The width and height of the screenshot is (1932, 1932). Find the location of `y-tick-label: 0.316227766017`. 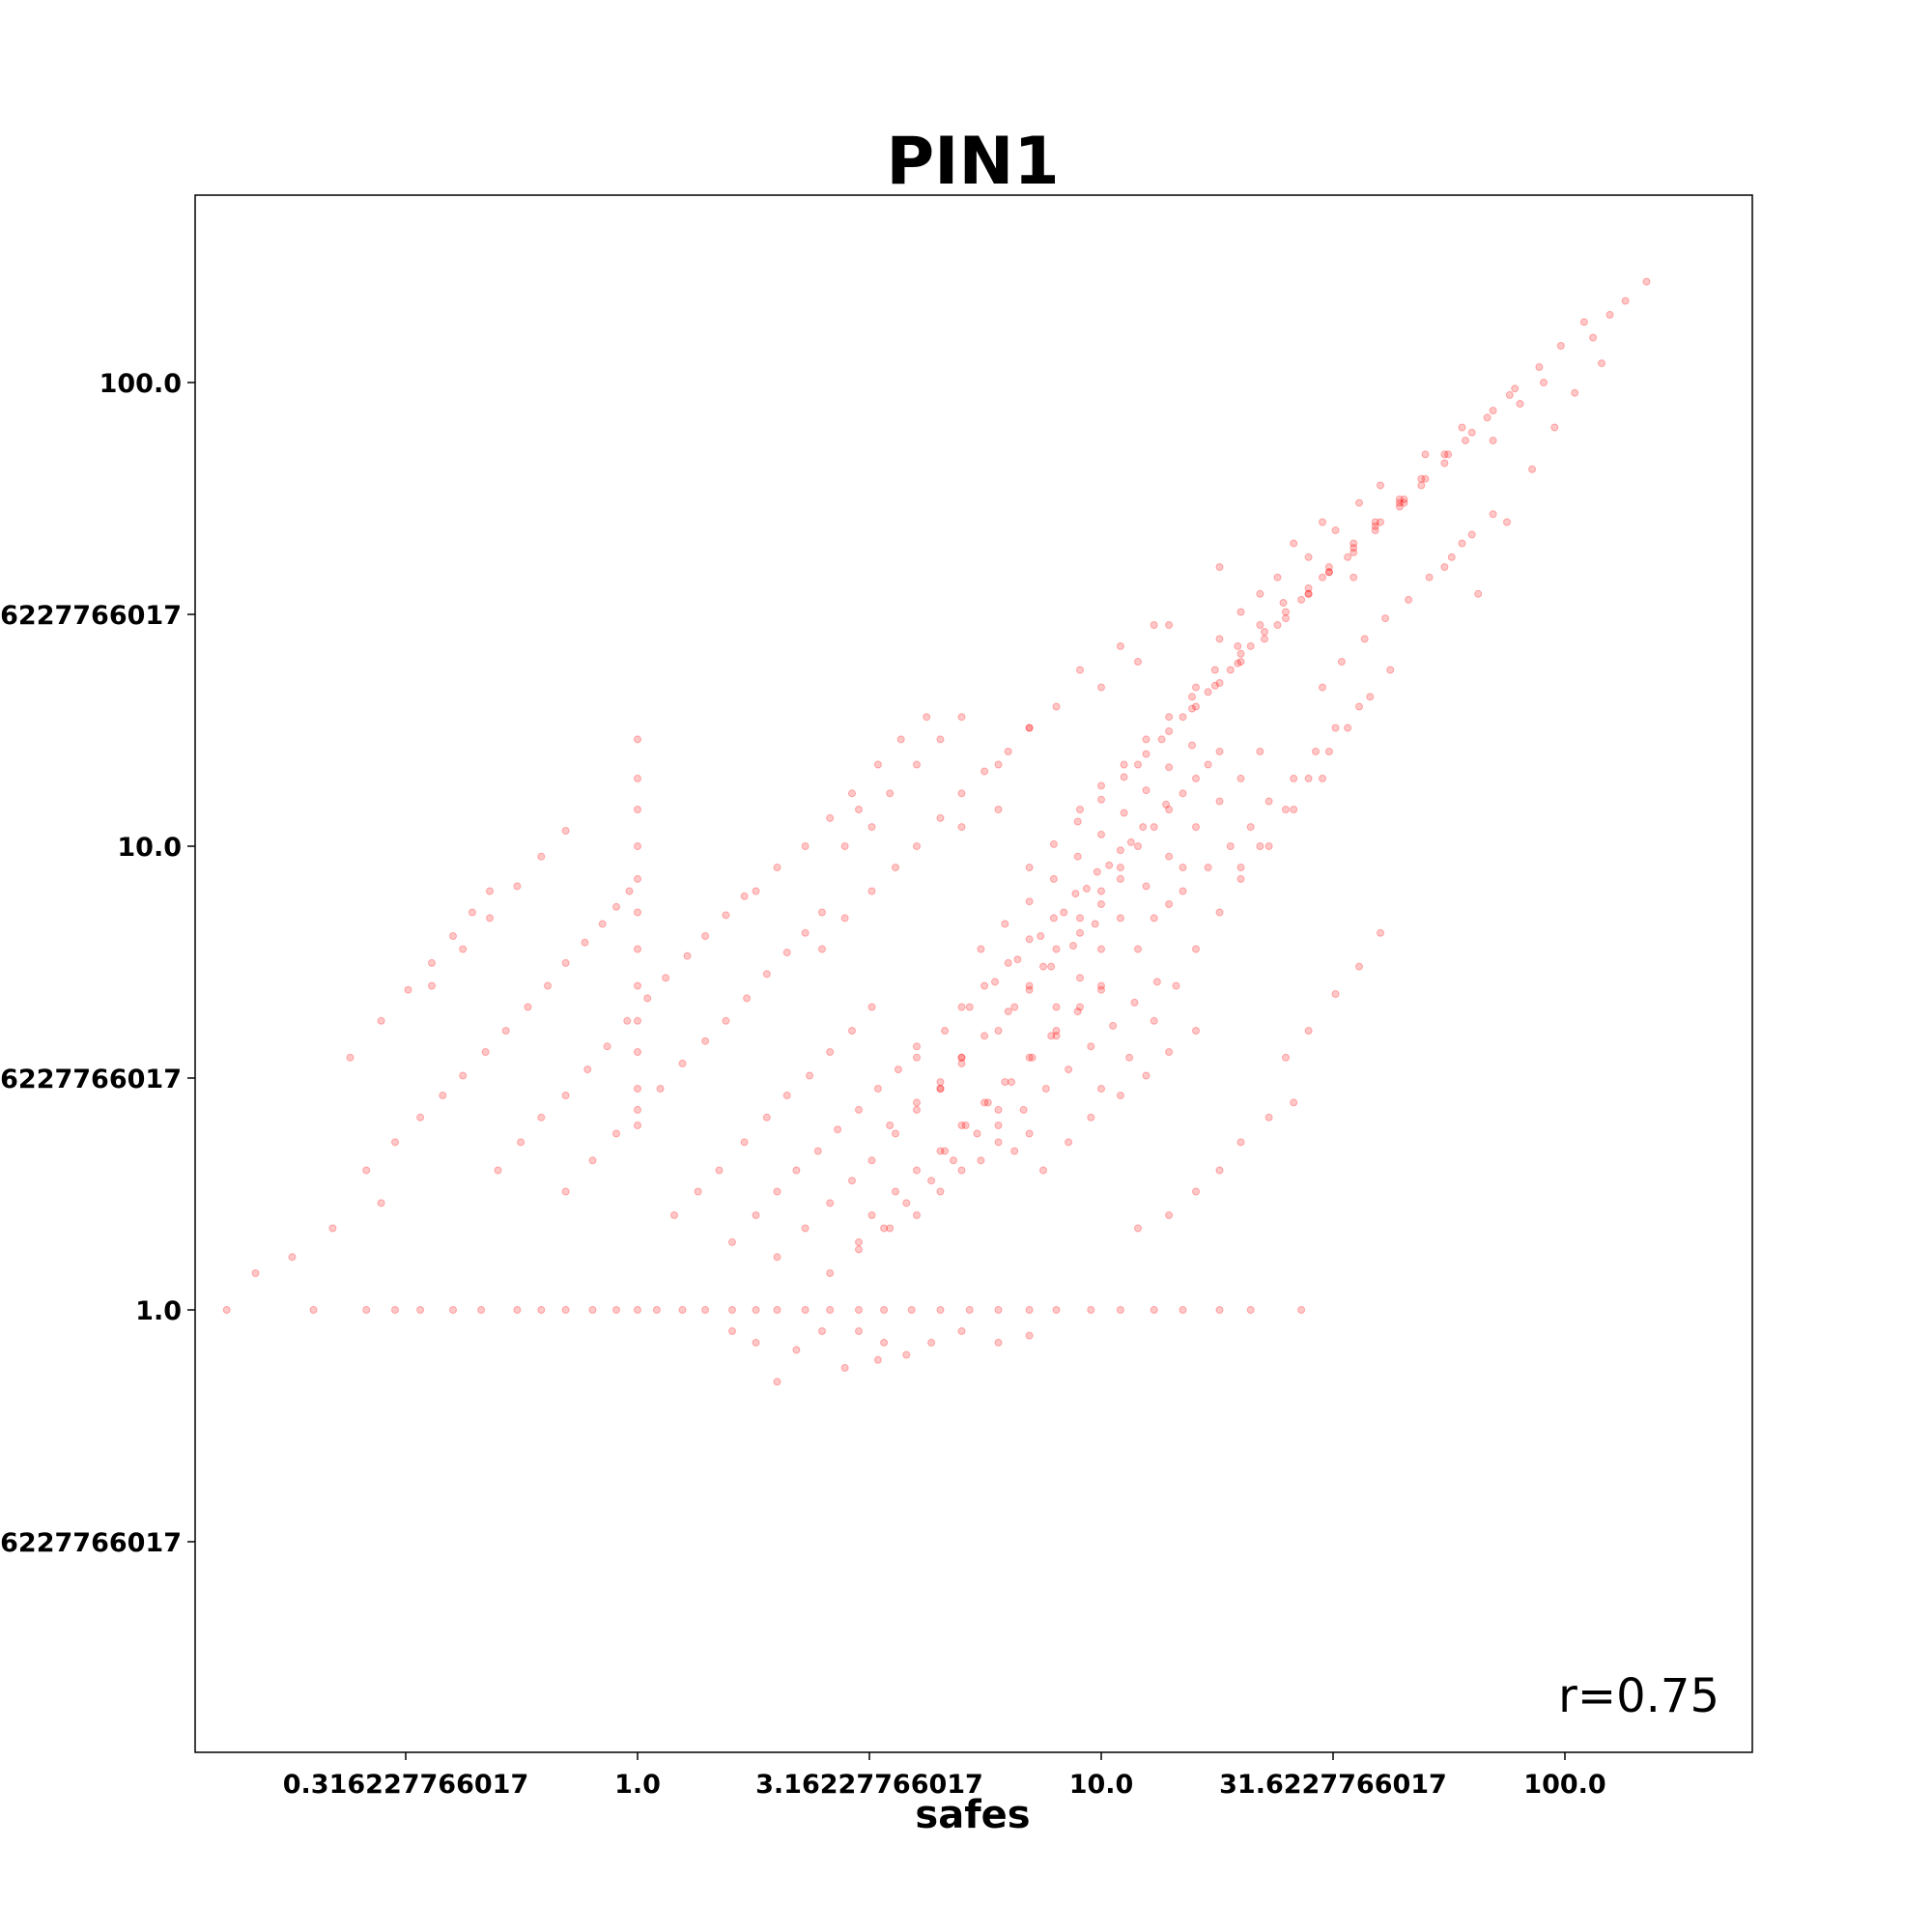

y-tick-label: 0.316227766017 is located at coordinates (91, 1543).